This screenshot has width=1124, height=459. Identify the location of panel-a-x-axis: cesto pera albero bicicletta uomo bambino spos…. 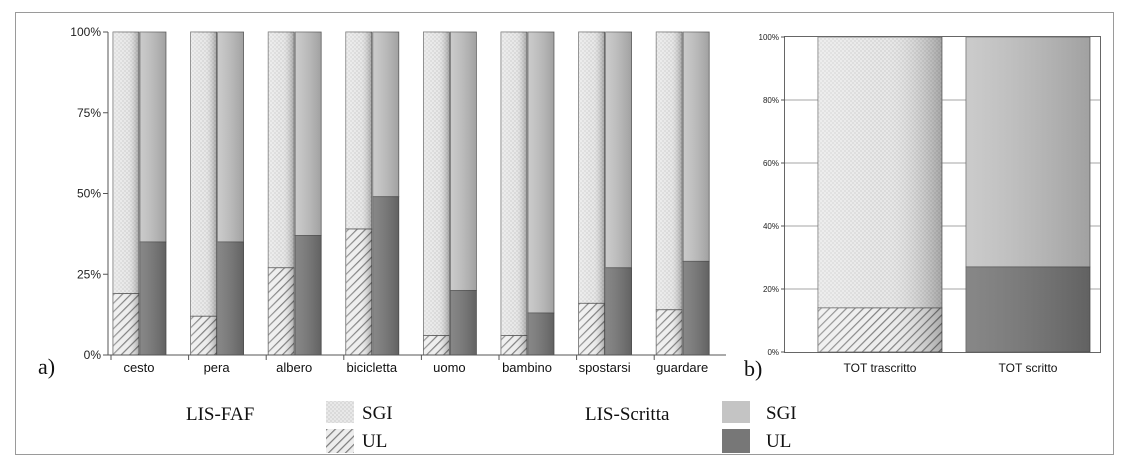
(409, 365).